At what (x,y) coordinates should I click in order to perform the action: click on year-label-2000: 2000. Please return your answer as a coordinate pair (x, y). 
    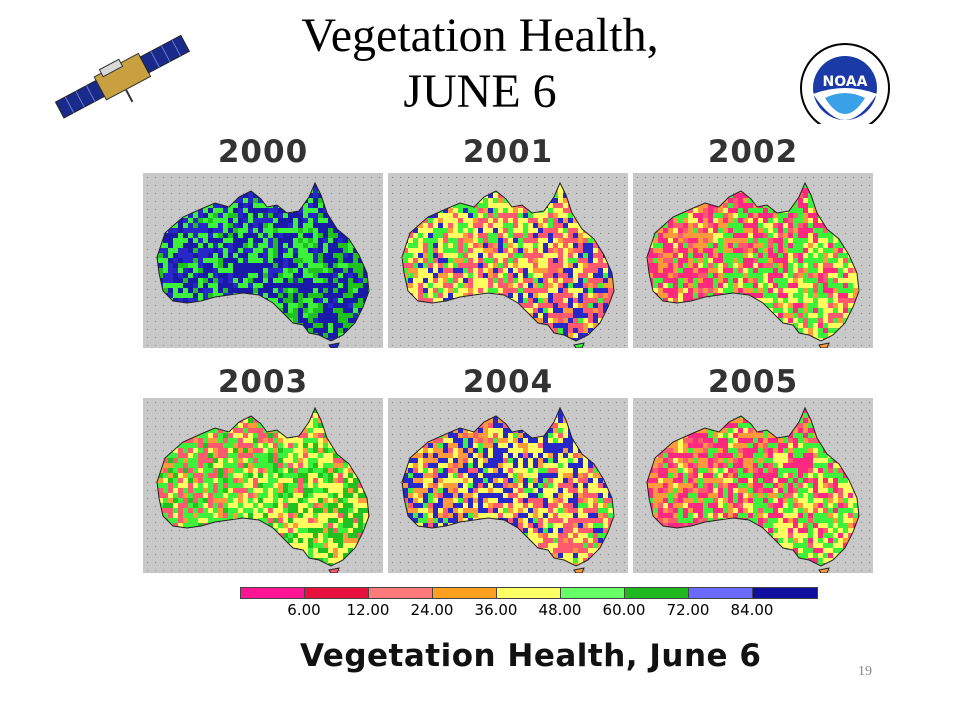
    Looking at the image, I should click on (263, 152).